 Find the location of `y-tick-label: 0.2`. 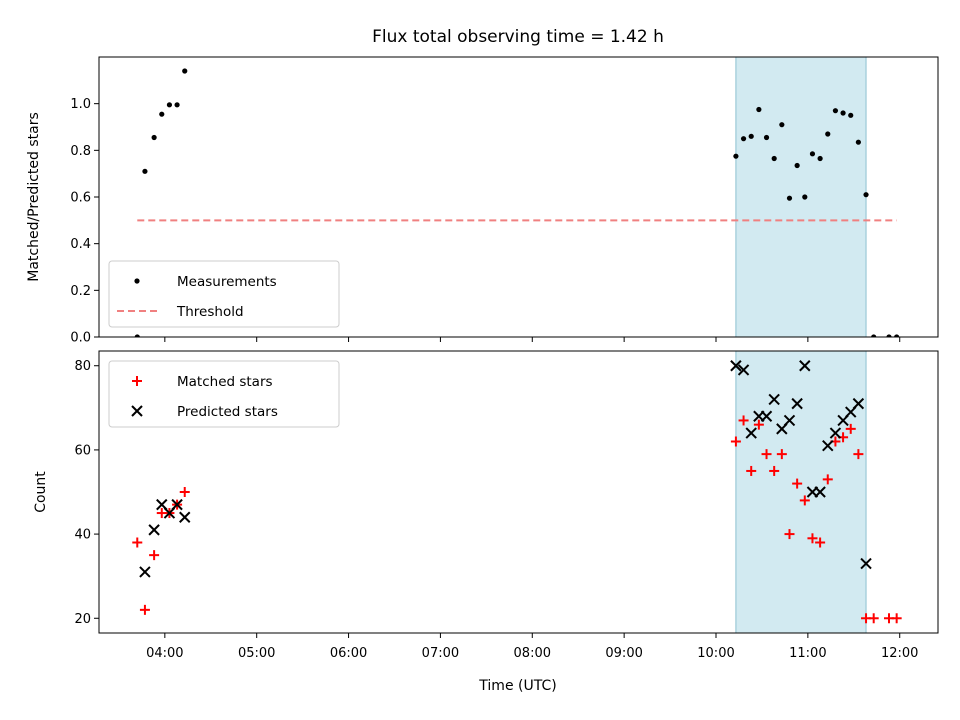

y-tick-label: 0.2 is located at coordinates (80, 291).